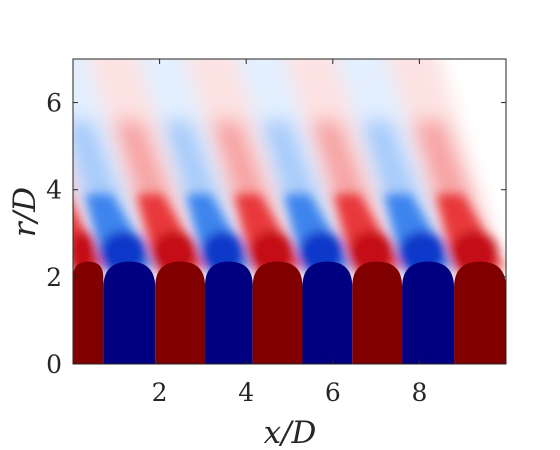 The width and height of the screenshot is (560, 450). Describe the element at coordinates (333, 392) in the screenshot. I see `x-tick-label: 6` at that location.